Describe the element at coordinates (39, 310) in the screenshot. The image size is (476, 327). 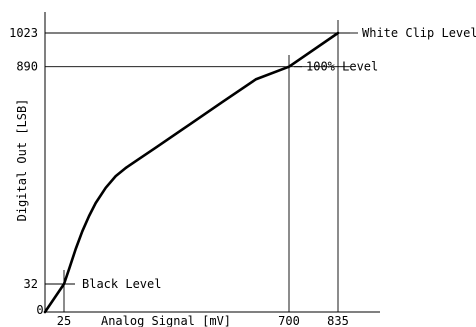
I see `x-tick-label: 0` at that location.